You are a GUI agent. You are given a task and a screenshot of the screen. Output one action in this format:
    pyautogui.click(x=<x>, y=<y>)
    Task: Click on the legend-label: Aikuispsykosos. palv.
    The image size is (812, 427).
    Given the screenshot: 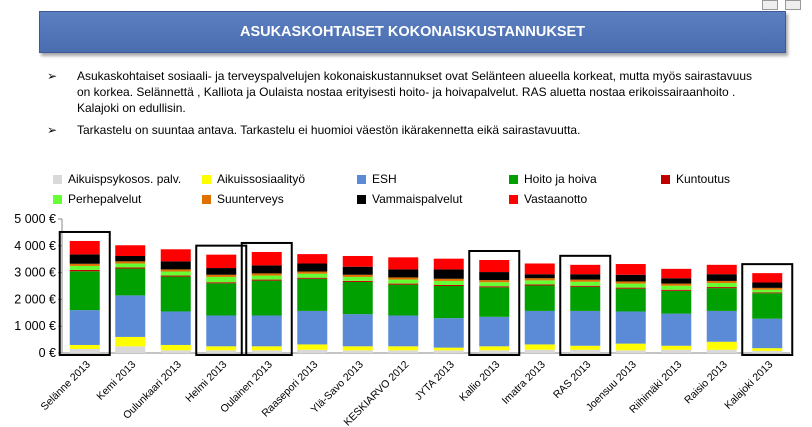 What is the action you would take?
    pyautogui.click(x=125, y=179)
    